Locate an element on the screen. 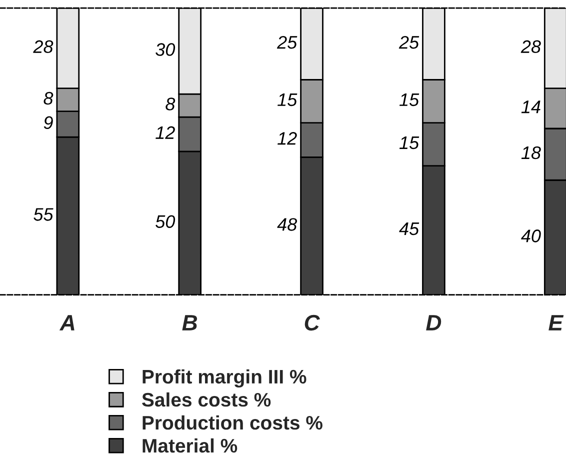 This screenshot has height=474, width=566. x-tick-label: B is located at coordinates (190, 322).